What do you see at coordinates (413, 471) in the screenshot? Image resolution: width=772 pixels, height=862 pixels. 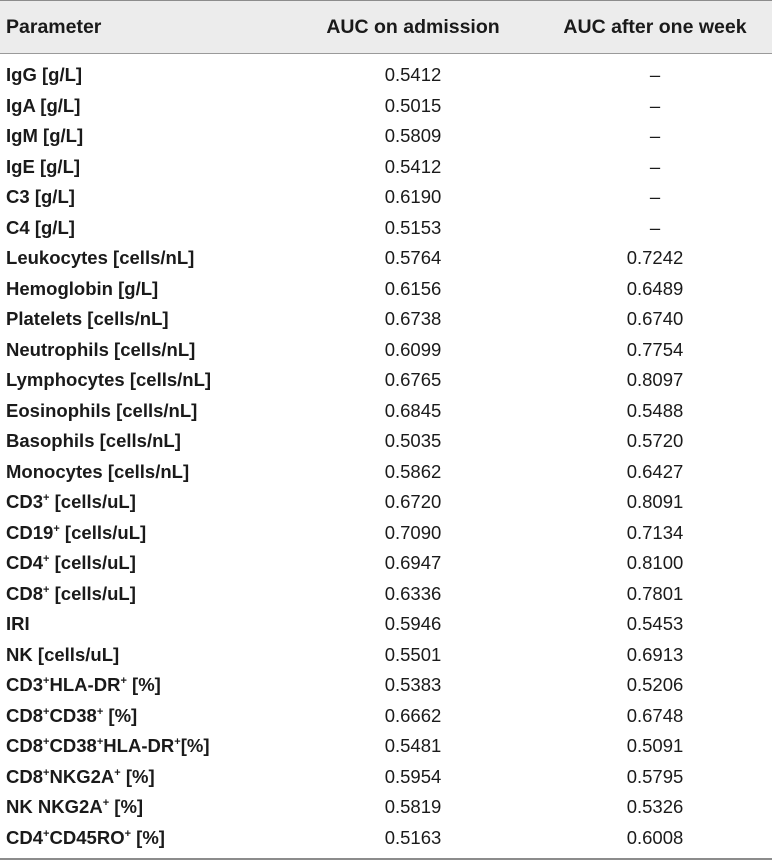 I see `auc-admission-cell: 0.5862` at bounding box center [413, 471].